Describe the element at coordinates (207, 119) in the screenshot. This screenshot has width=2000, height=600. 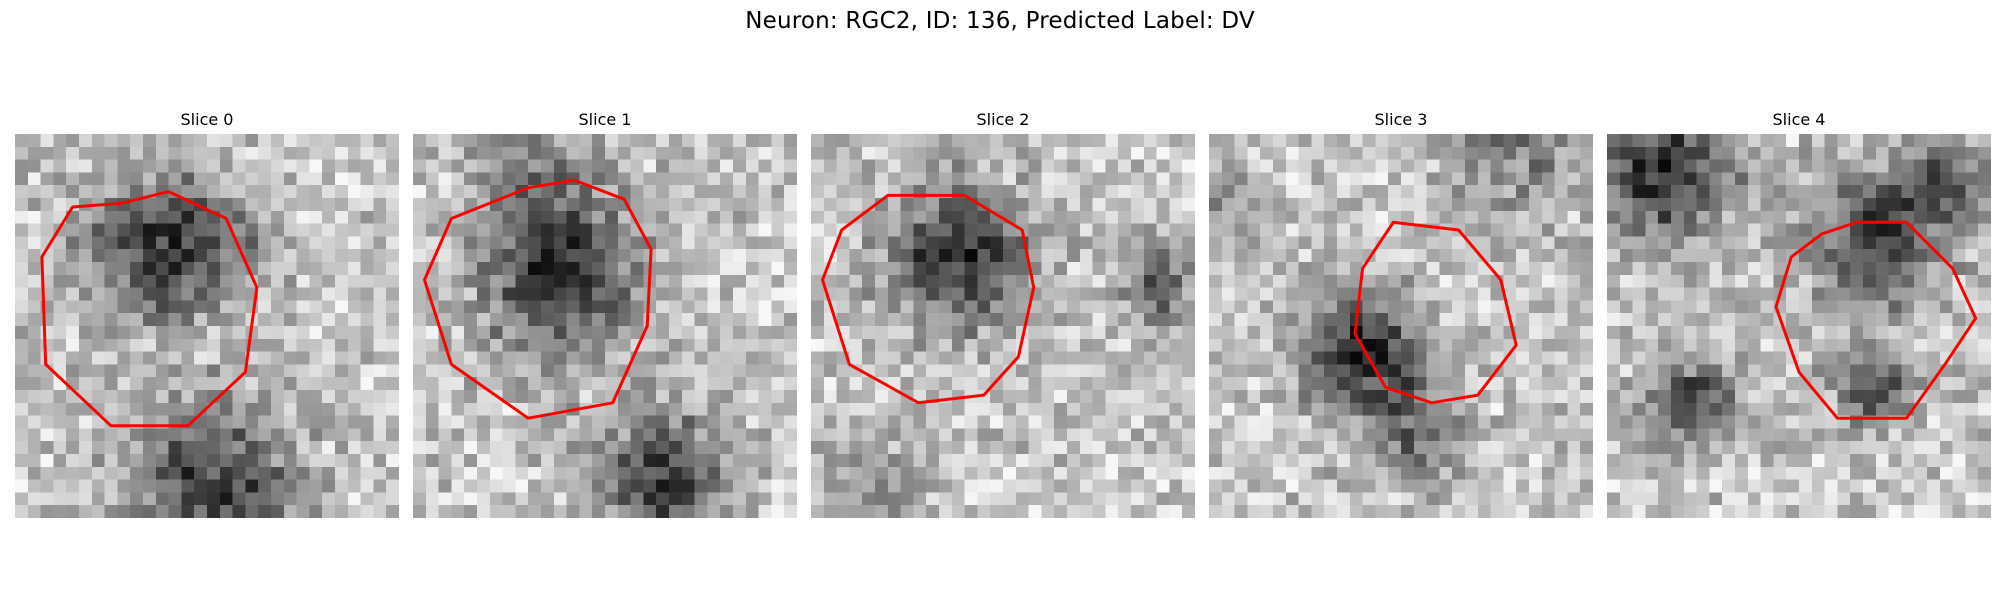
I see `slice-title: Slice 0` at that location.